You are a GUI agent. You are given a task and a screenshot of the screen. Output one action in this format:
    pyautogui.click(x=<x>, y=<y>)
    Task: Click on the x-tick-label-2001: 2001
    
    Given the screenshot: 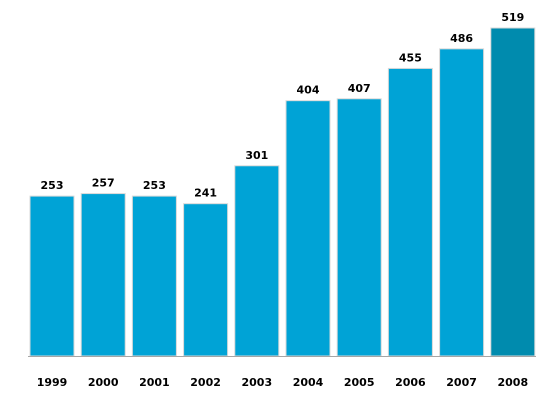 What is the action you would take?
    pyautogui.click(x=154, y=382)
    